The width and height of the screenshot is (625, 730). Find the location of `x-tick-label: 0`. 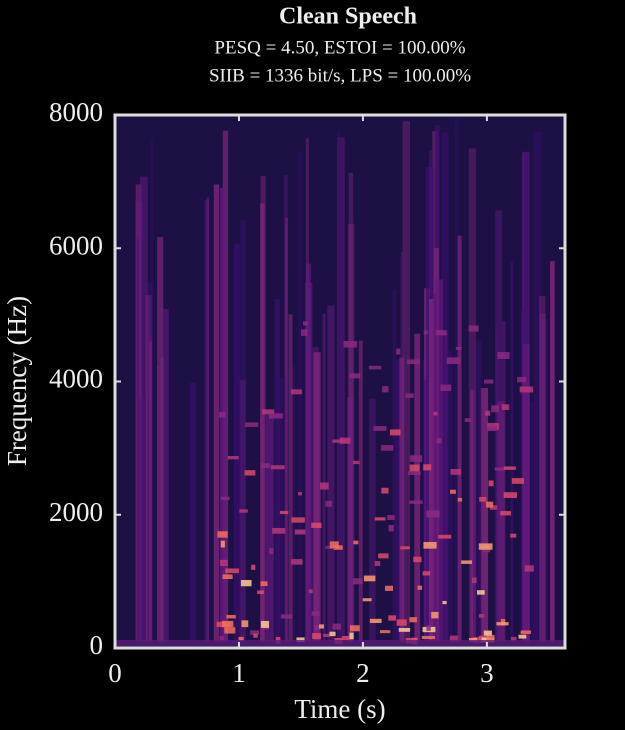

x-tick-label: 0 is located at coordinates (115, 673).